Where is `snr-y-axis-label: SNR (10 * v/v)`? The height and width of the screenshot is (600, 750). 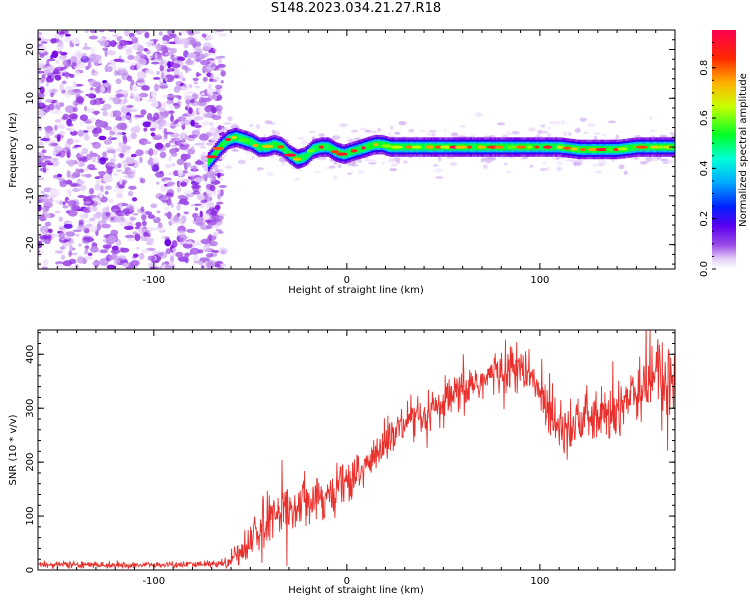 snr-y-axis-label: SNR (10 * v/v) is located at coordinates (13, 449).